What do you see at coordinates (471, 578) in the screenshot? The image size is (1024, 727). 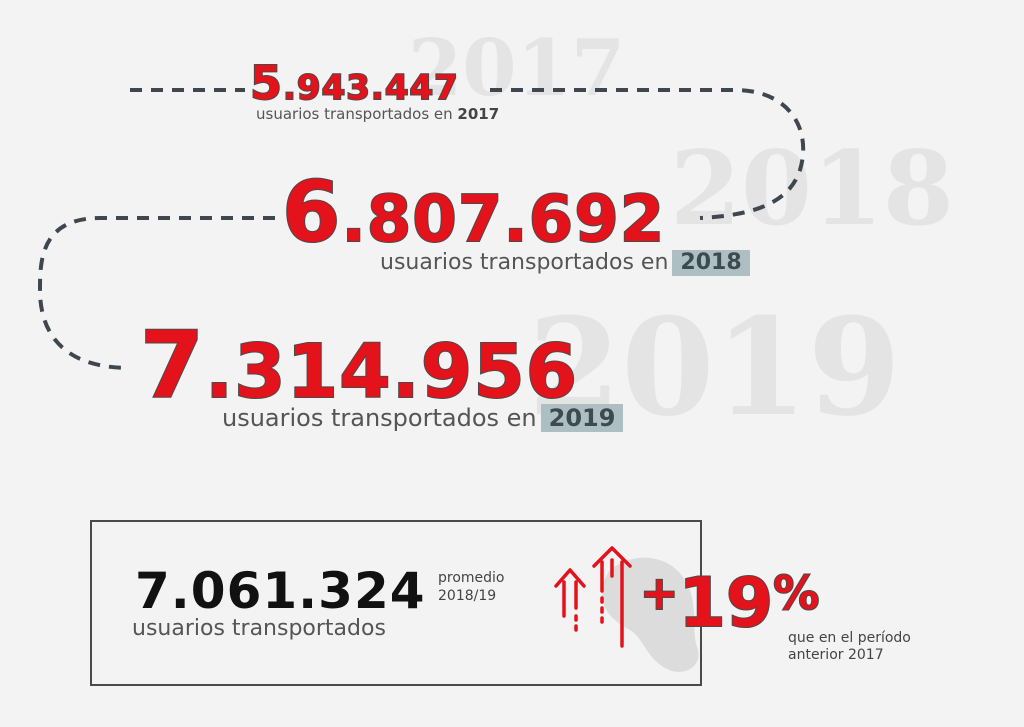 I see `average-label-line1: promedio` at bounding box center [471, 578].